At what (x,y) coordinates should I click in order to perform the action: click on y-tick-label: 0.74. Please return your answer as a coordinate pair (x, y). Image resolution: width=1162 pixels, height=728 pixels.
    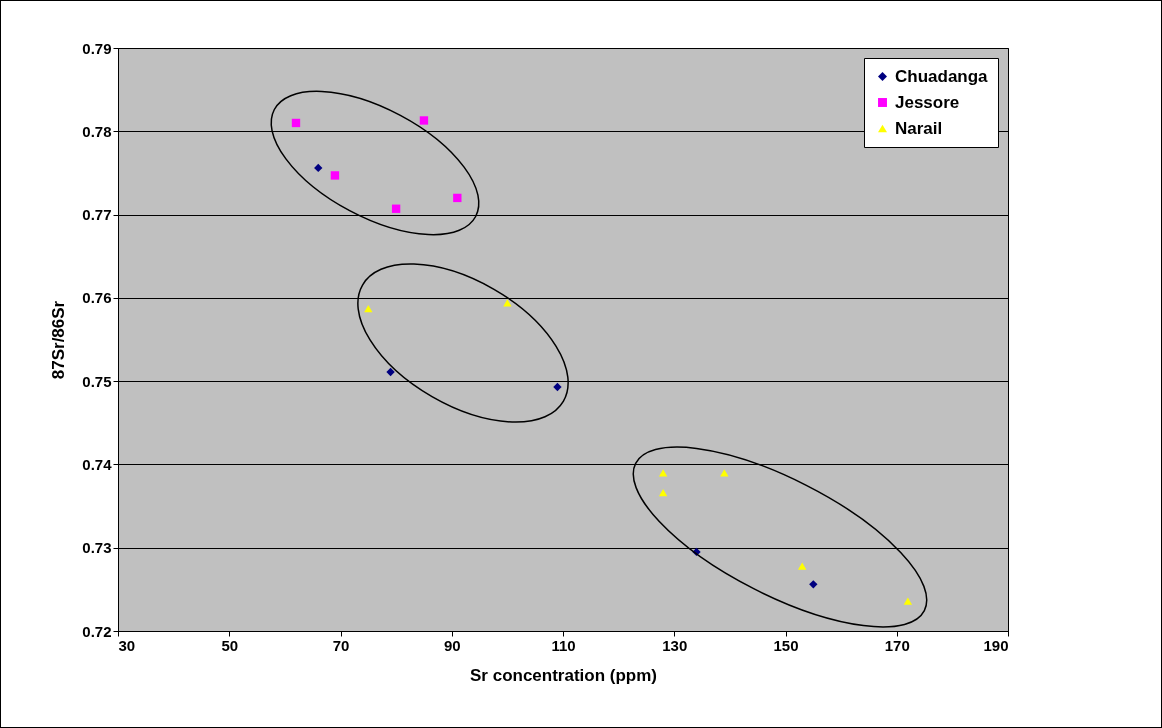
    Looking at the image, I should click on (97, 464).